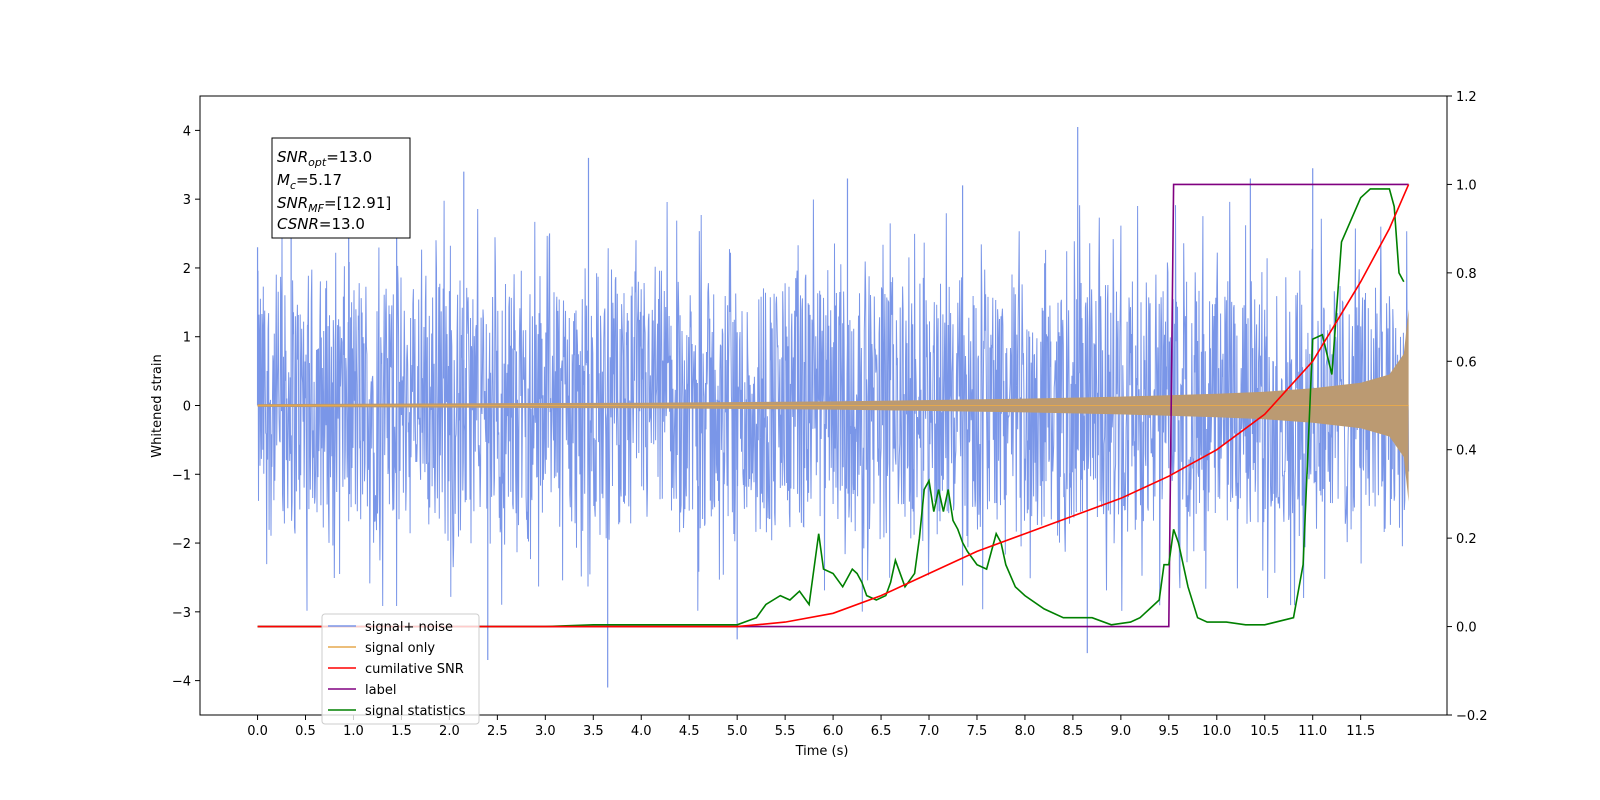 The image size is (1600, 800). I want to click on y-right-tick-label: 0.4, so click(1466, 451).